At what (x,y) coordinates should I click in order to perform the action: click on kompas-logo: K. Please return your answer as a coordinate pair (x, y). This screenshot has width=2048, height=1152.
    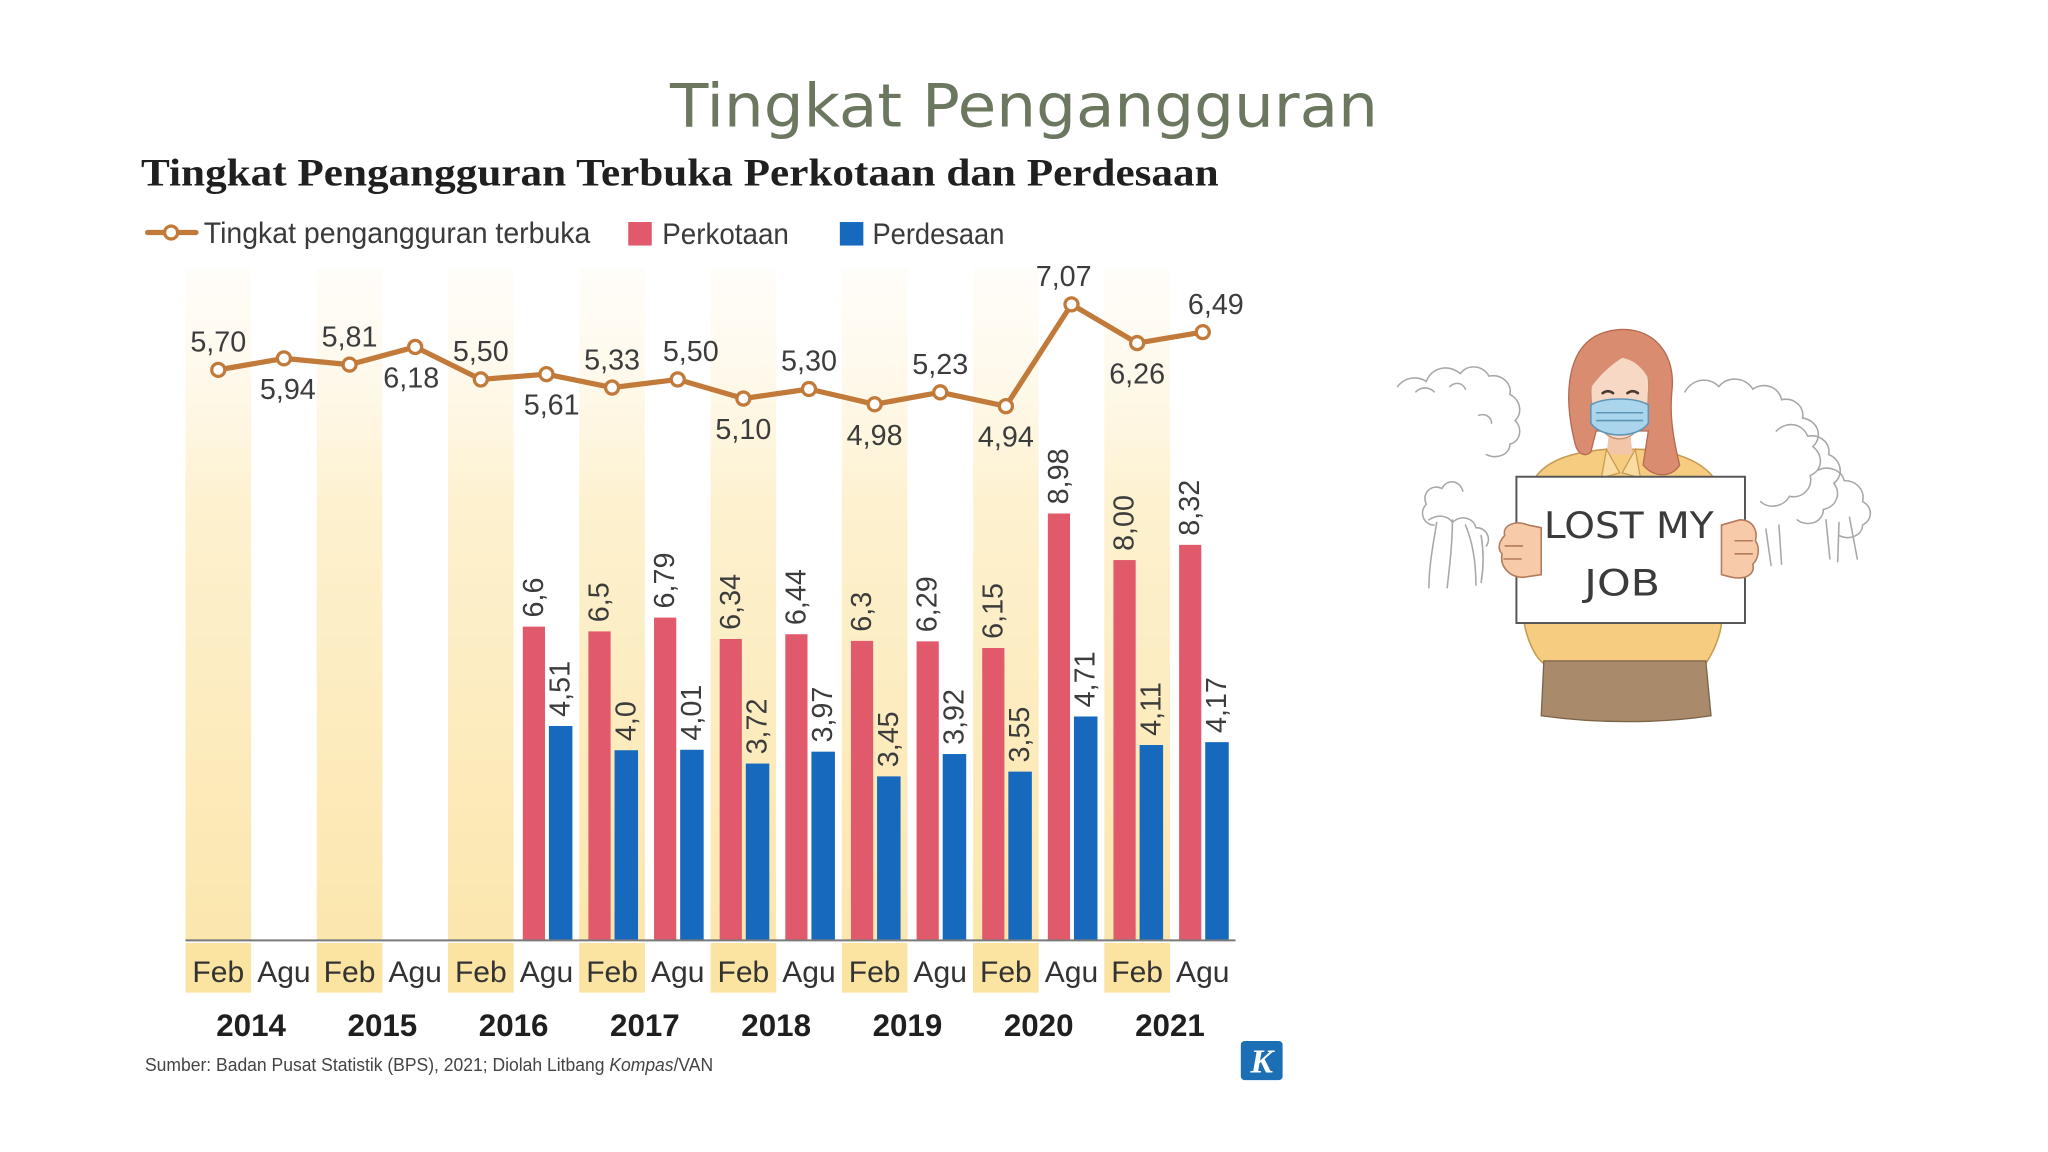
    Looking at the image, I should click on (1261, 1060).